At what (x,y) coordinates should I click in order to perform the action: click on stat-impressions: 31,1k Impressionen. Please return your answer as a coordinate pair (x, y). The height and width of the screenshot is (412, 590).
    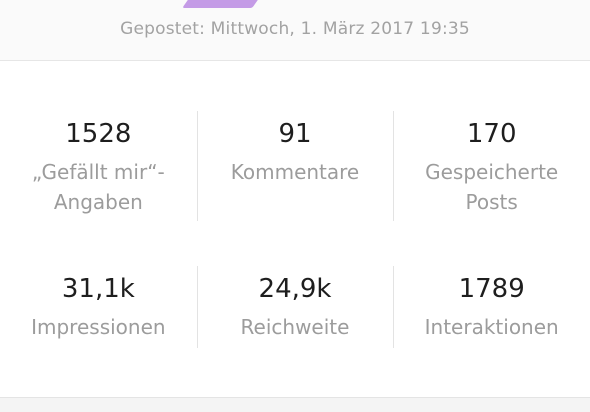
    Looking at the image, I should click on (98, 307).